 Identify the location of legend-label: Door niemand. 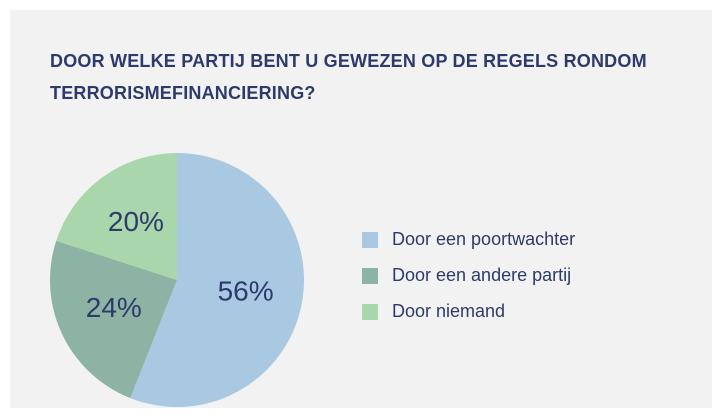
(448, 311).